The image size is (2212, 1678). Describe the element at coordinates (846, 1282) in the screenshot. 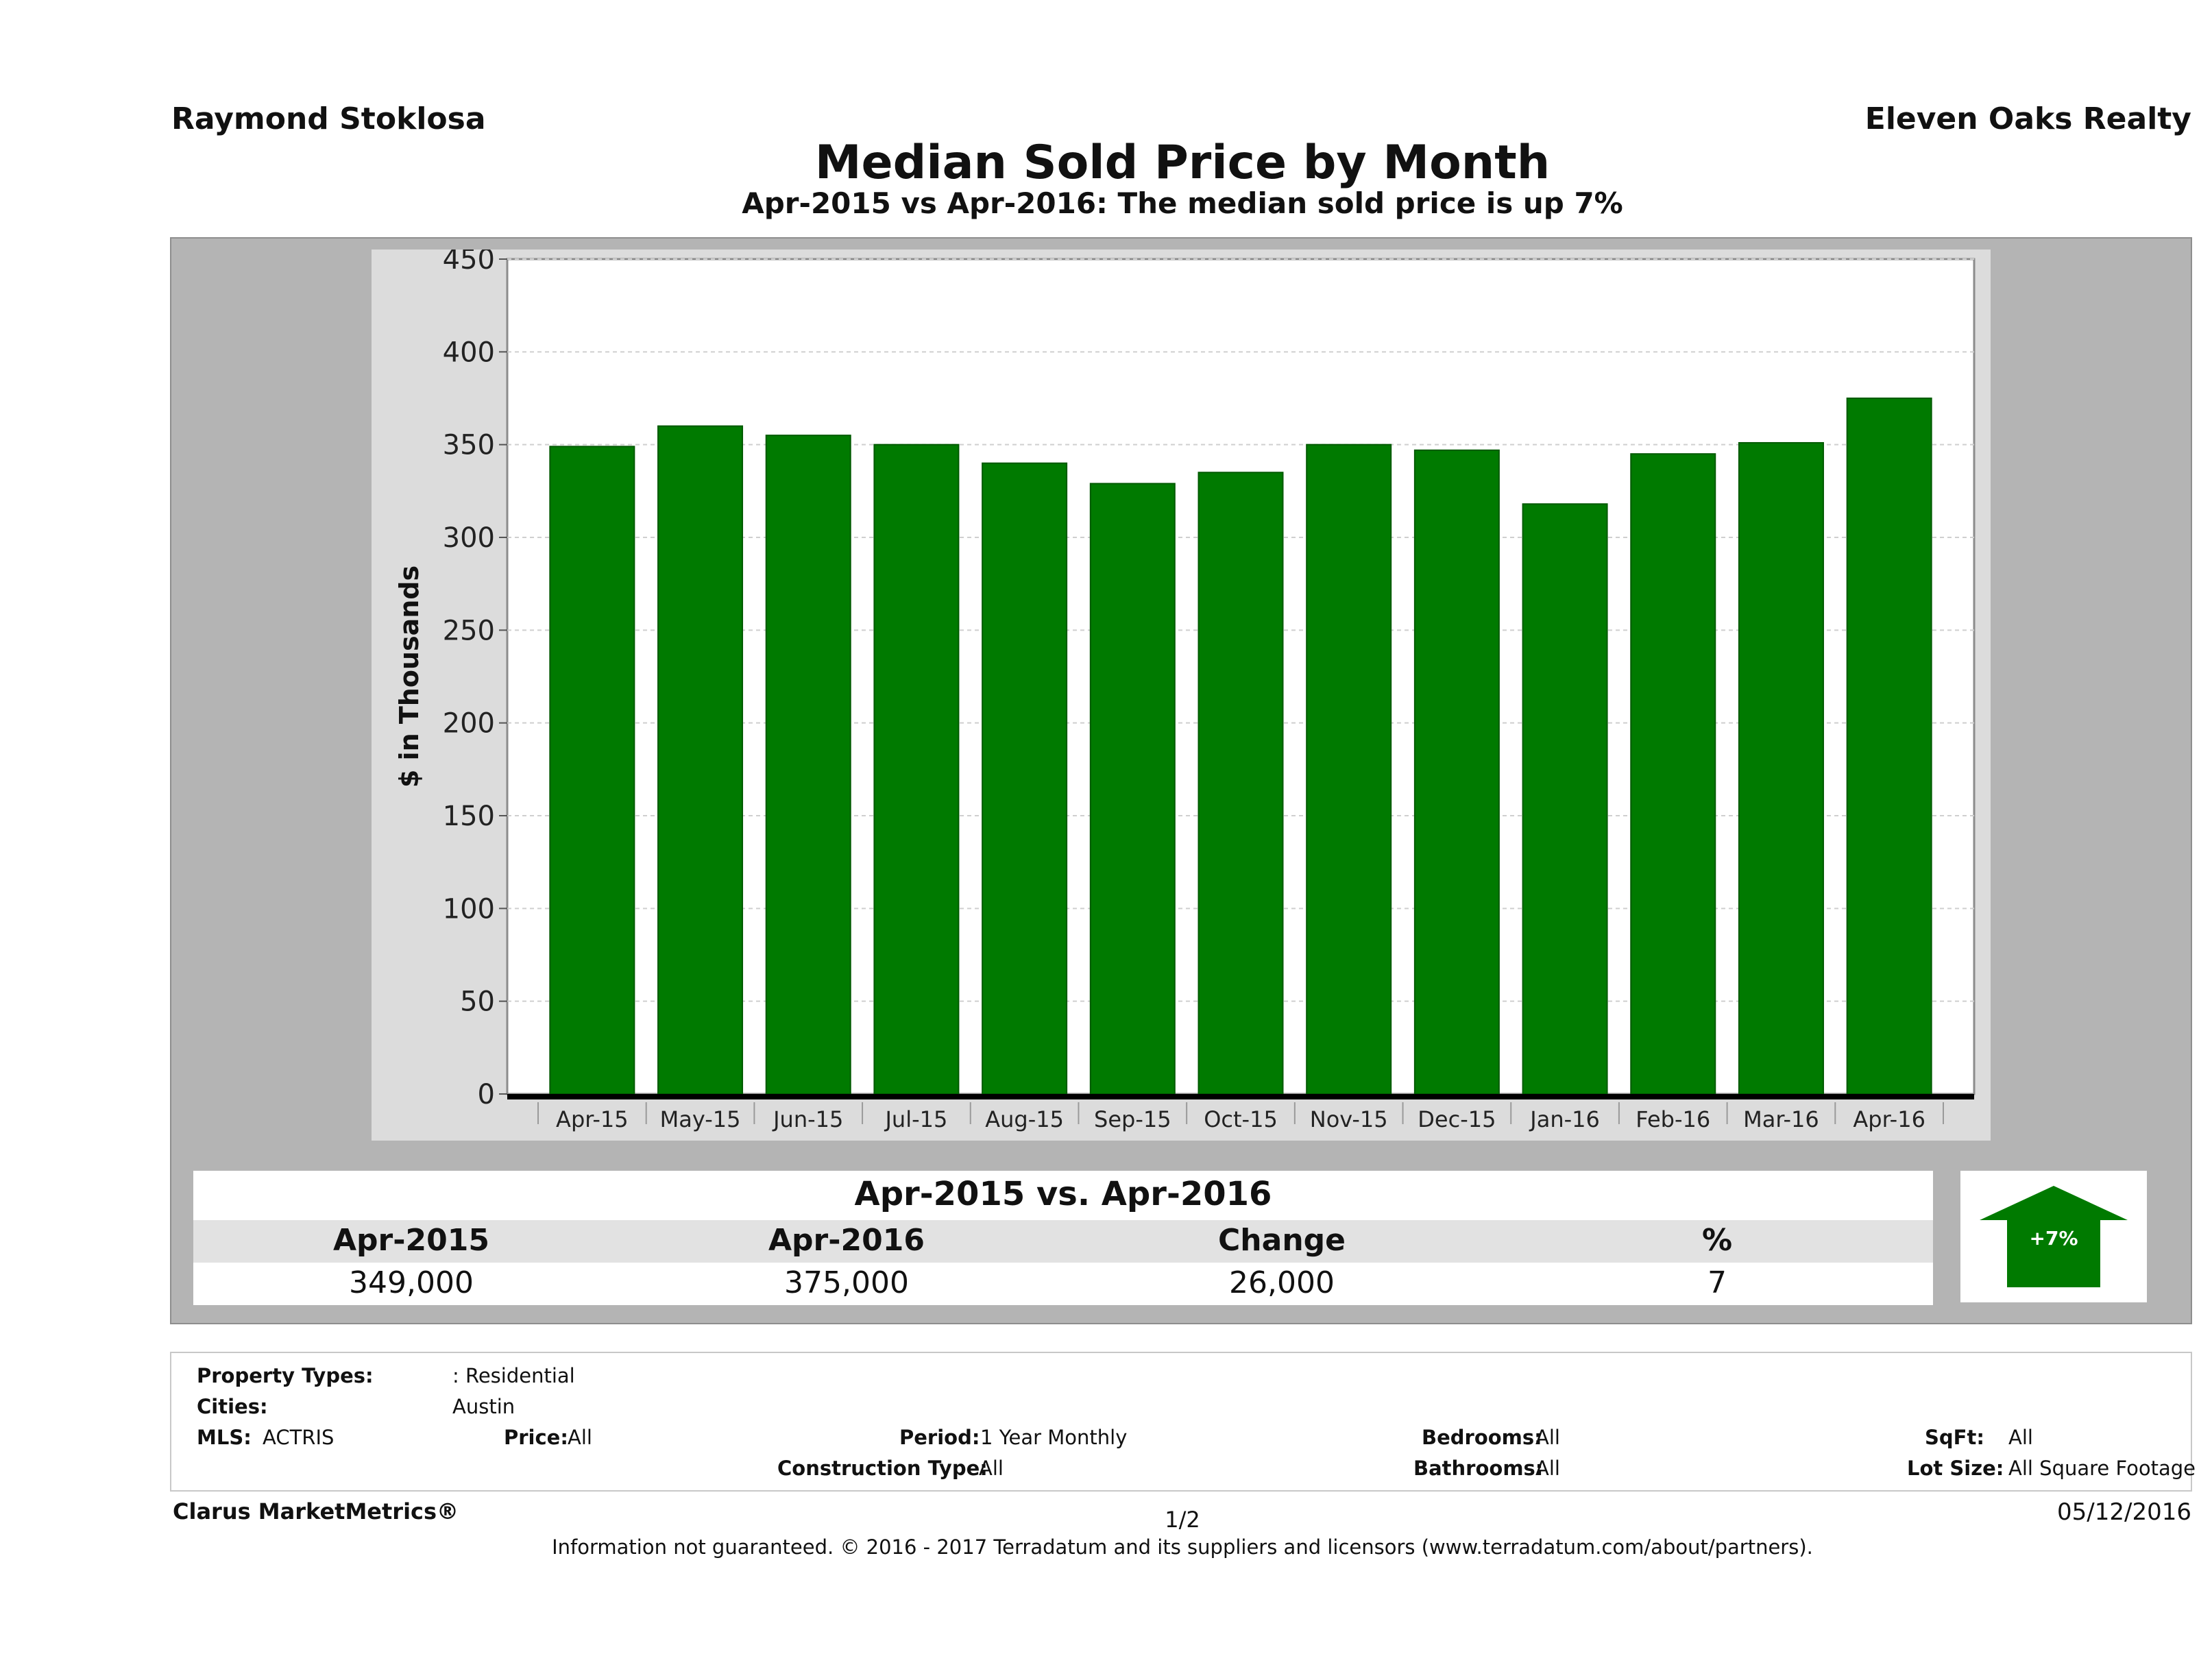

I see `summary-value-apr2016: 375,000` at that location.